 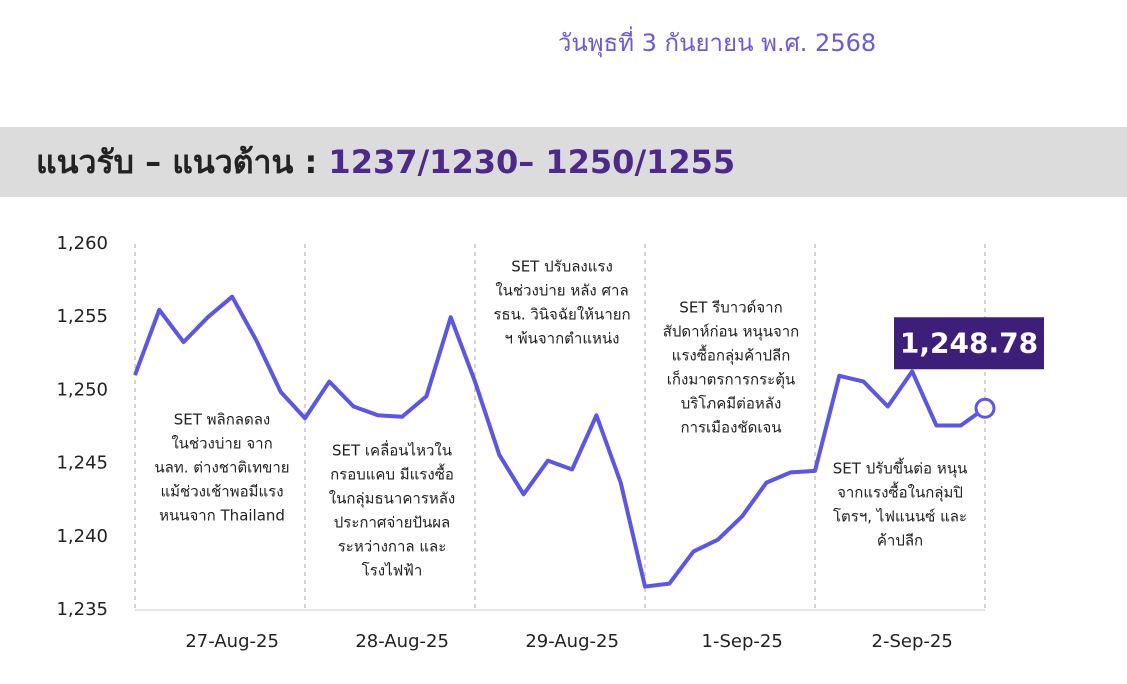 What do you see at coordinates (531, 162) in the screenshot?
I see `title-levels: 1237/1230– 1250/1255` at bounding box center [531, 162].